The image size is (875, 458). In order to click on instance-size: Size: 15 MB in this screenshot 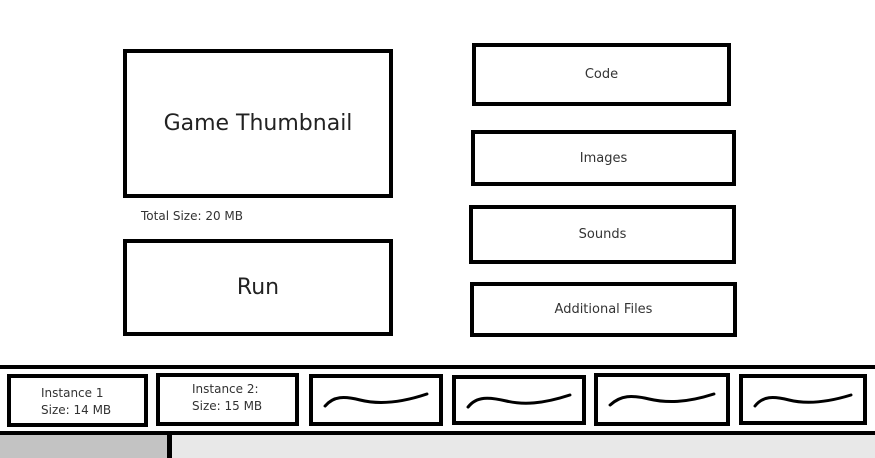, I will do `click(227, 406)`.